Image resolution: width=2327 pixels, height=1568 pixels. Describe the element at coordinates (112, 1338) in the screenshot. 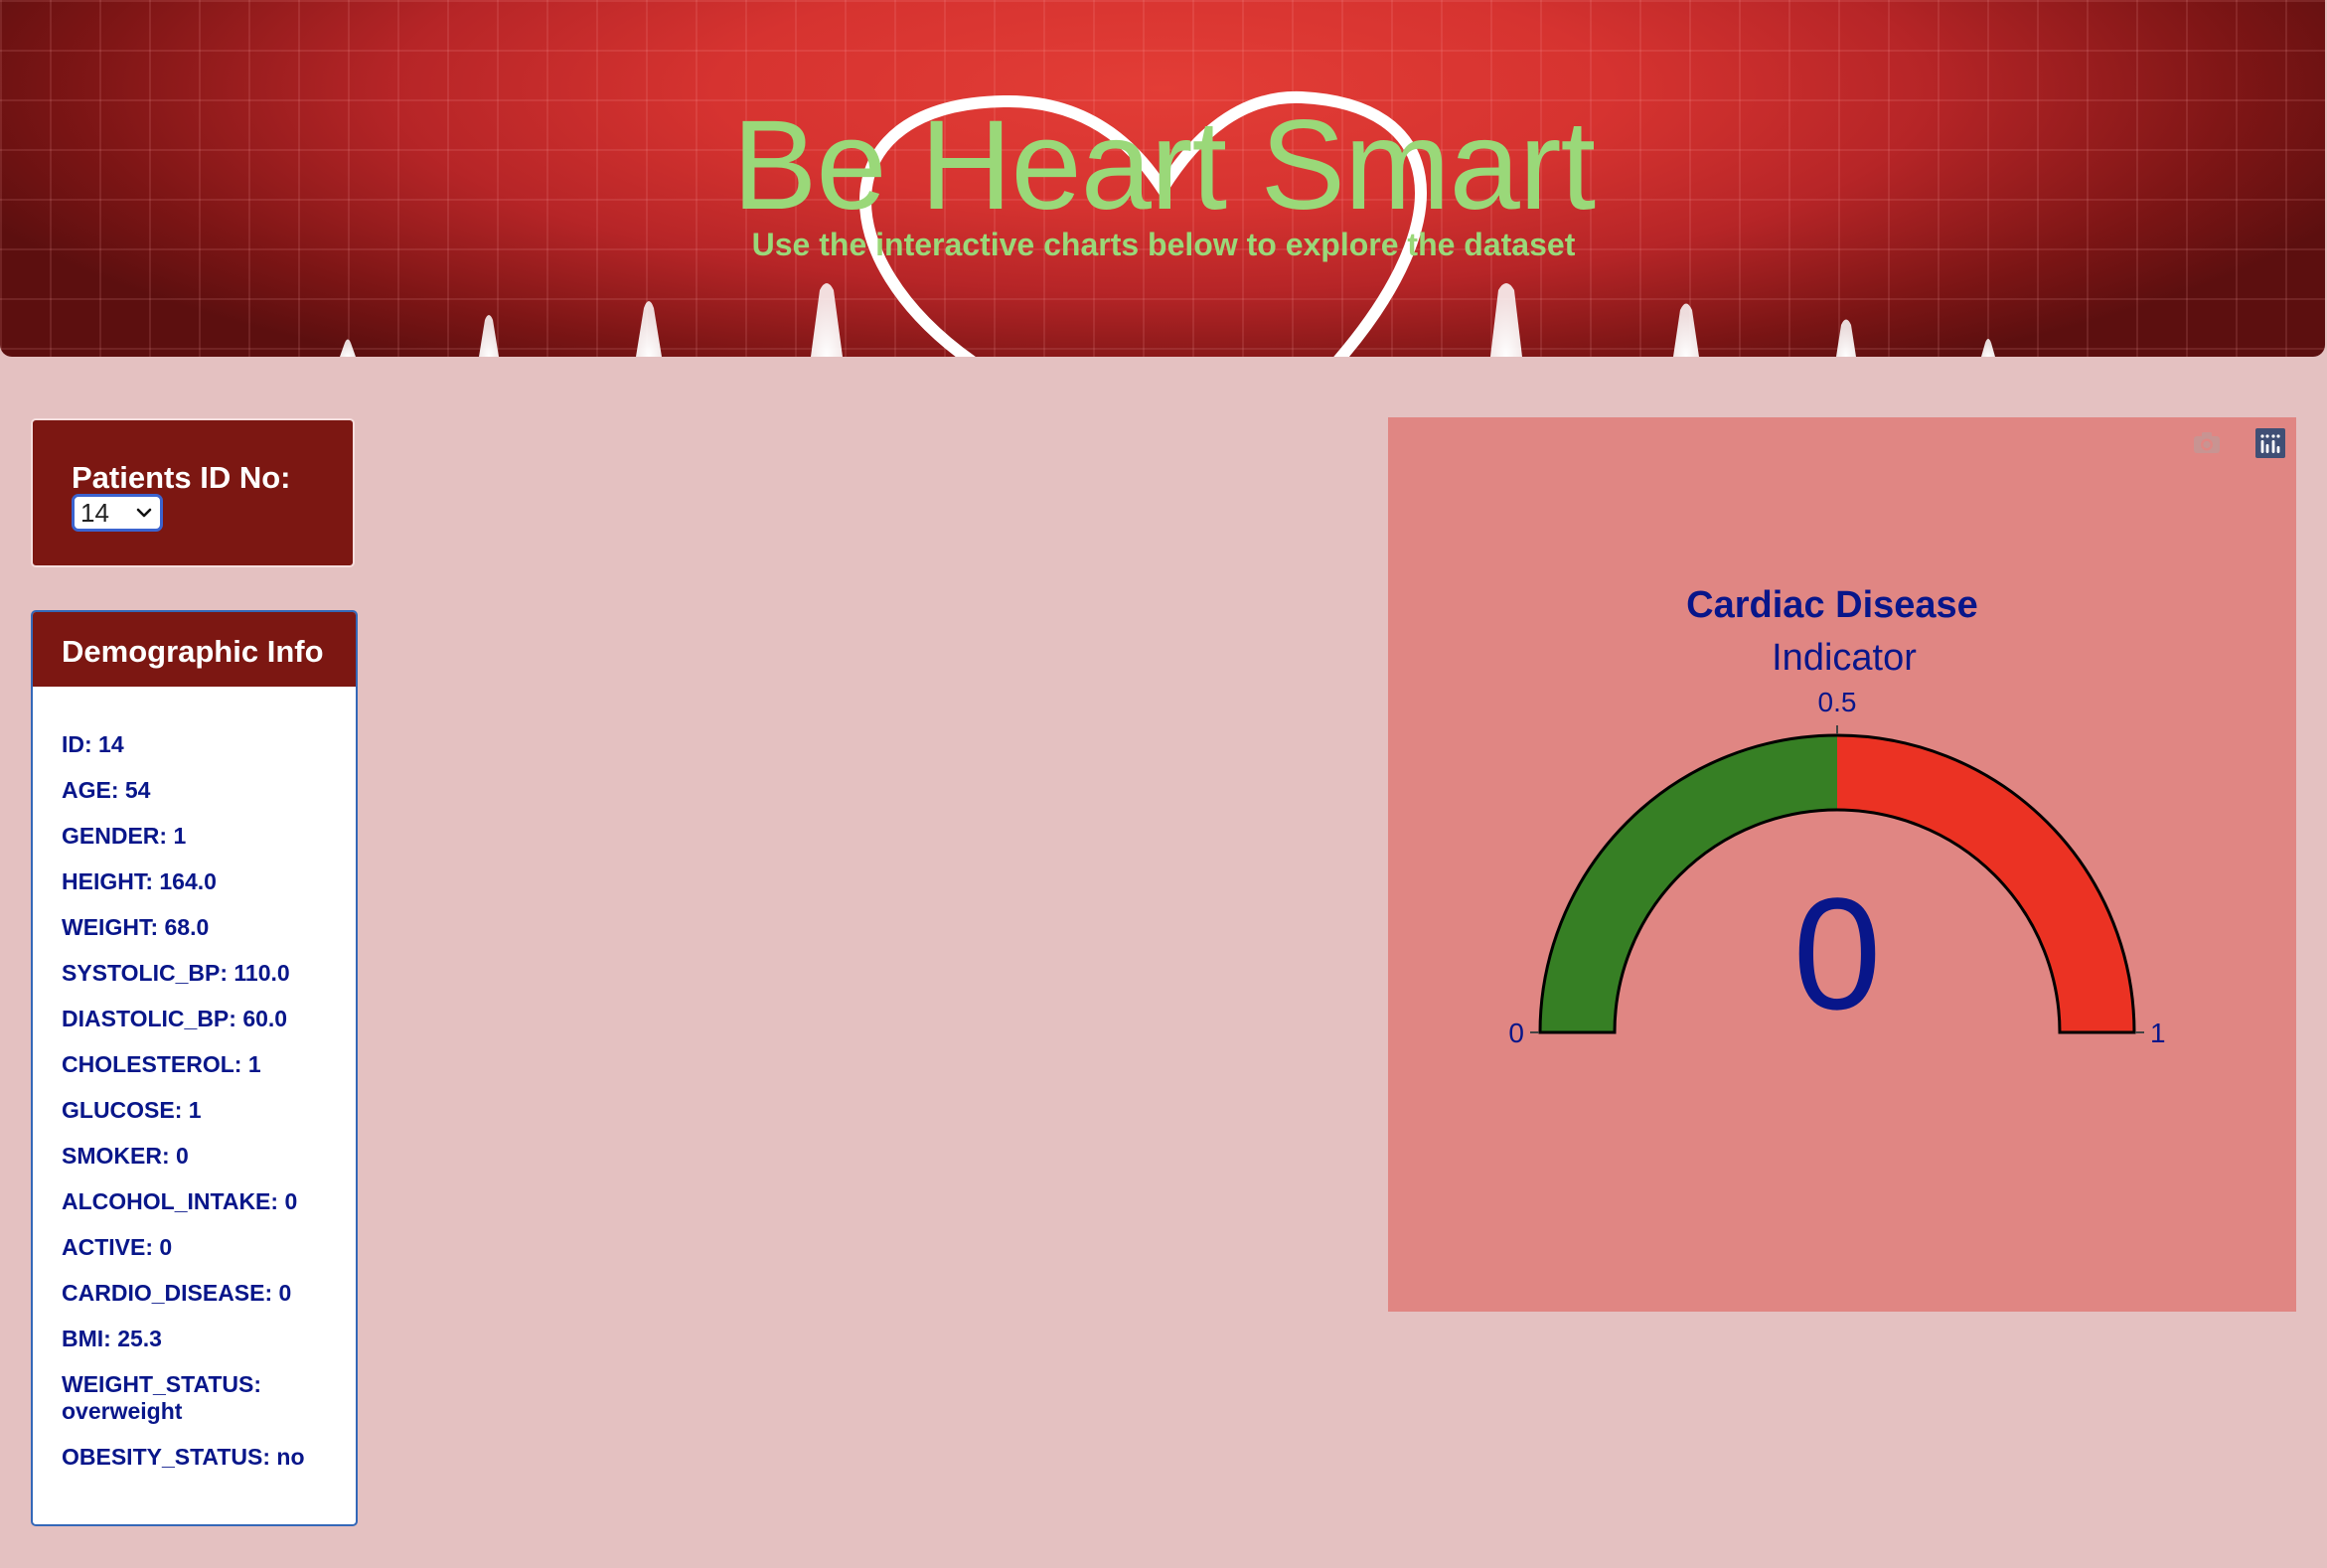

I see `demographic-item: BMI: 25.3` at that location.